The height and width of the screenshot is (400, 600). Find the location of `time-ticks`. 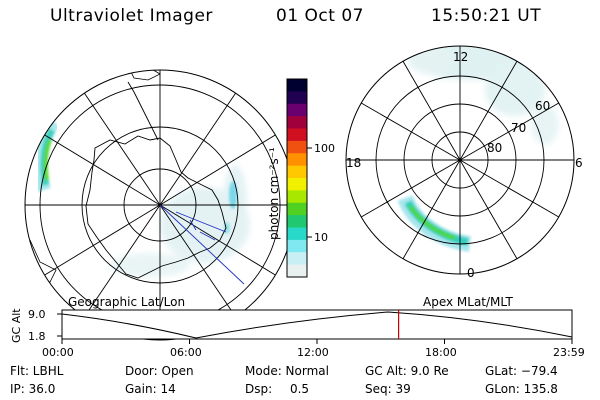

time-ticks is located at coordinates (317, 341).